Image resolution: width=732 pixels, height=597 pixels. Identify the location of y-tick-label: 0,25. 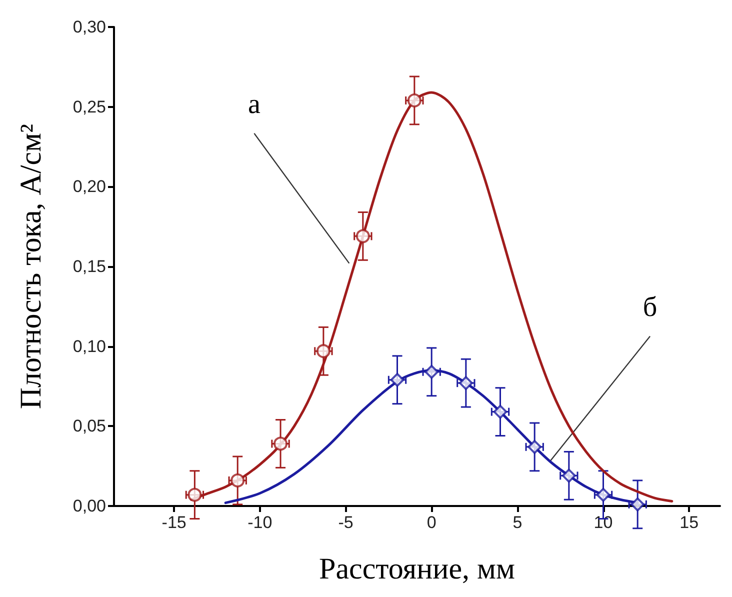
(89, 106).